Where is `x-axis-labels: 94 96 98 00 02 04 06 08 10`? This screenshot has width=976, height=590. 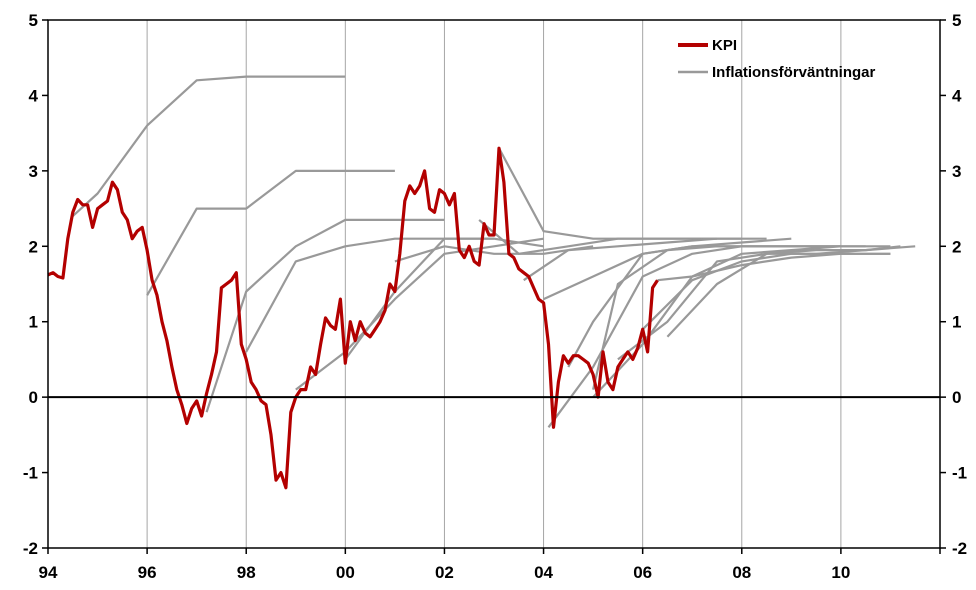 x-axis-labels: 94 96 98 00 02 04 06 08 10 is located at coordinates (445, 572).